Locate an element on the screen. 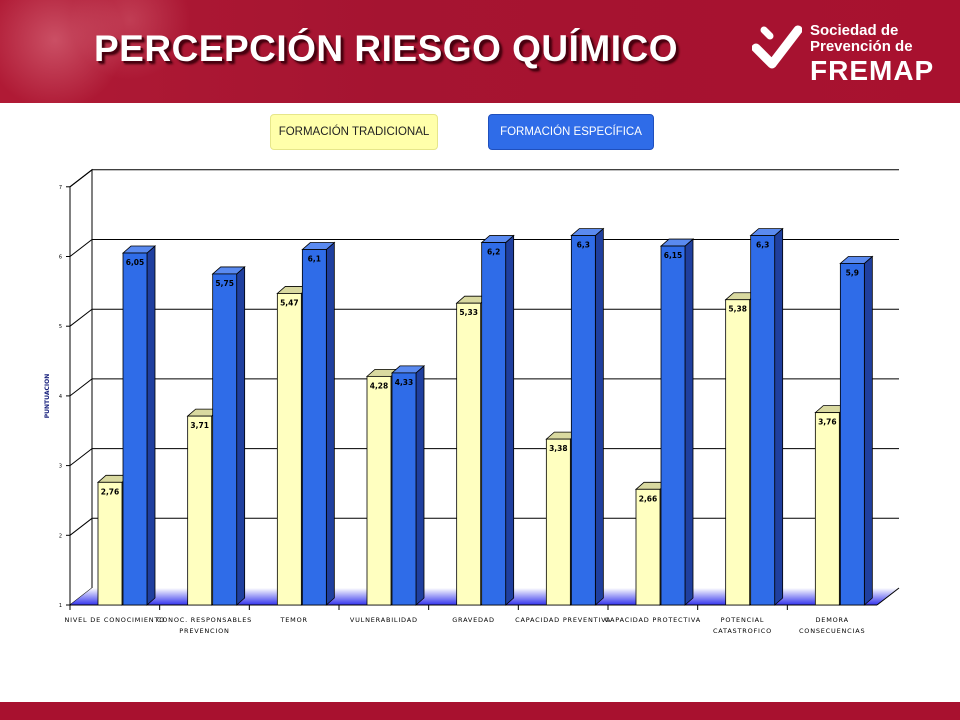 Image resolution: width=960 pixels, height=720 pixels. bar-traditional-label: 3,76 is located at coordinates (827, 422).